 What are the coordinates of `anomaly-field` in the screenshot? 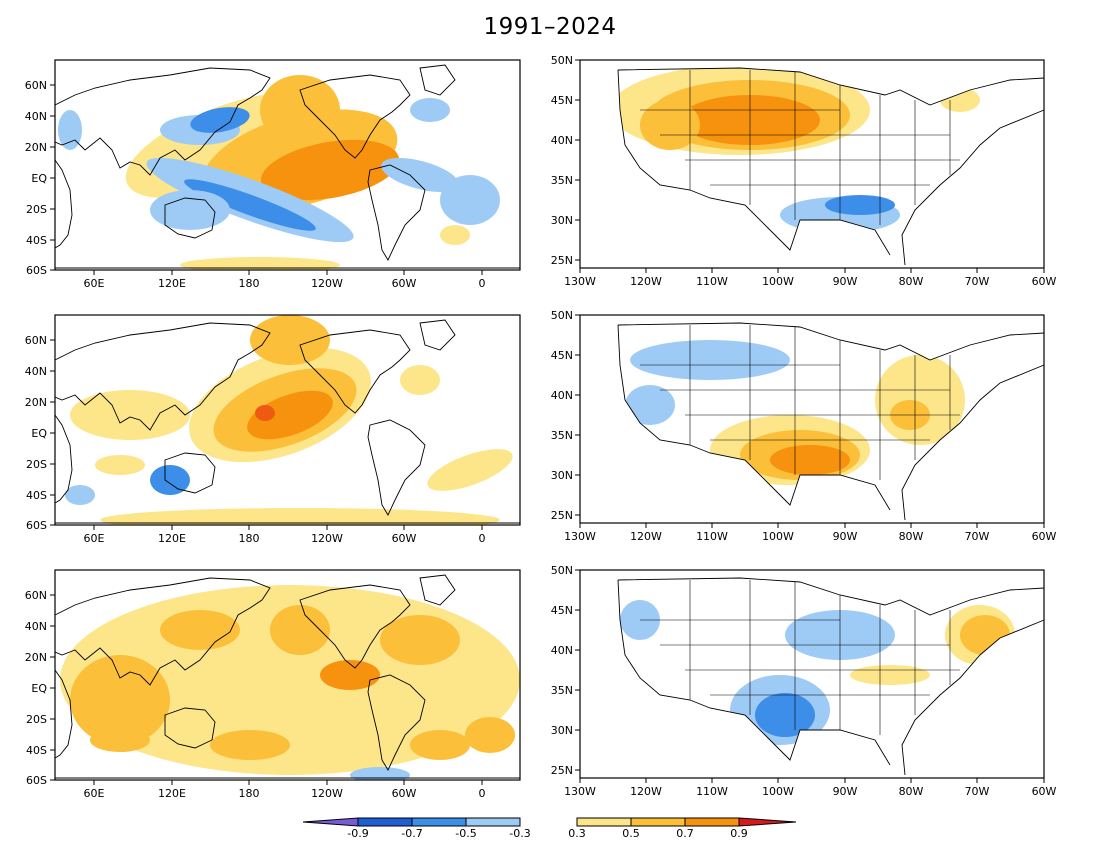 It's located at (287, 675).